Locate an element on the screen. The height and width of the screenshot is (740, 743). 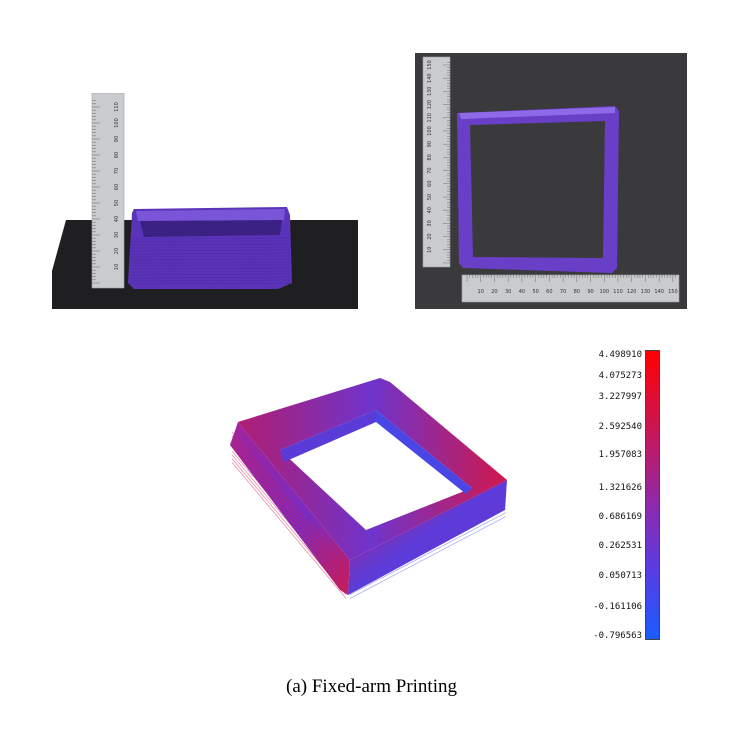
deviation-colorbar is located at coordinates (652, 495).